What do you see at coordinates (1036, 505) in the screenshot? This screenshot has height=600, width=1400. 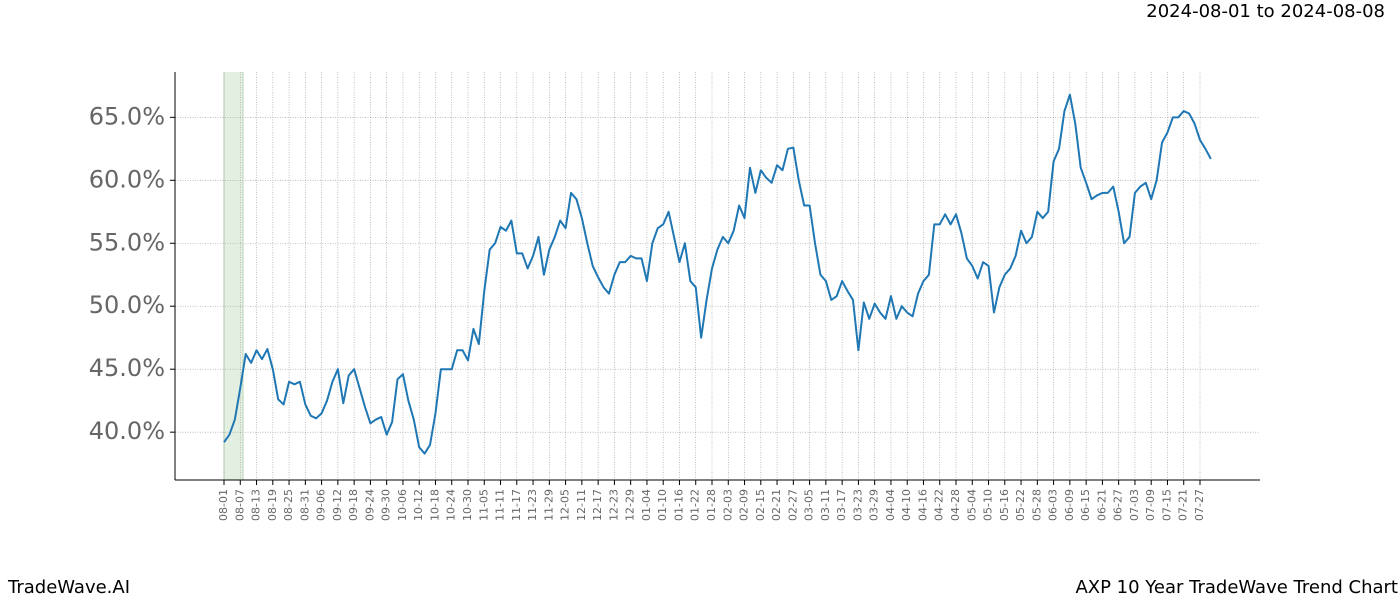 I see `x-tick-label: 05-28` at bounding box center [1036, 505].